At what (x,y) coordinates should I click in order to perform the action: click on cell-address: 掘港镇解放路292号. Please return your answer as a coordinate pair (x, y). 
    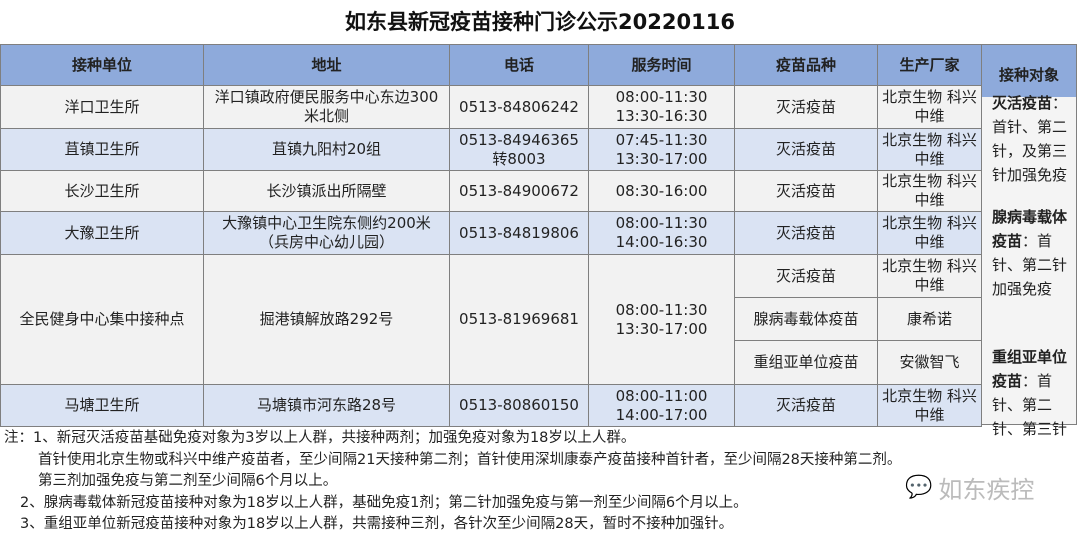
    Looking at the image, I should click on (326, 319).